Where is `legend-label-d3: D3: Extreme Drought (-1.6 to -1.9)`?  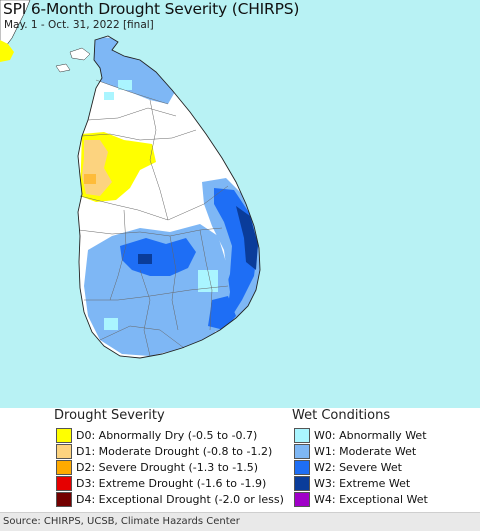 legend-label-d3: D3: Extreme Drought (-1.6 to -1.9) is located at coordinates (171, 483).